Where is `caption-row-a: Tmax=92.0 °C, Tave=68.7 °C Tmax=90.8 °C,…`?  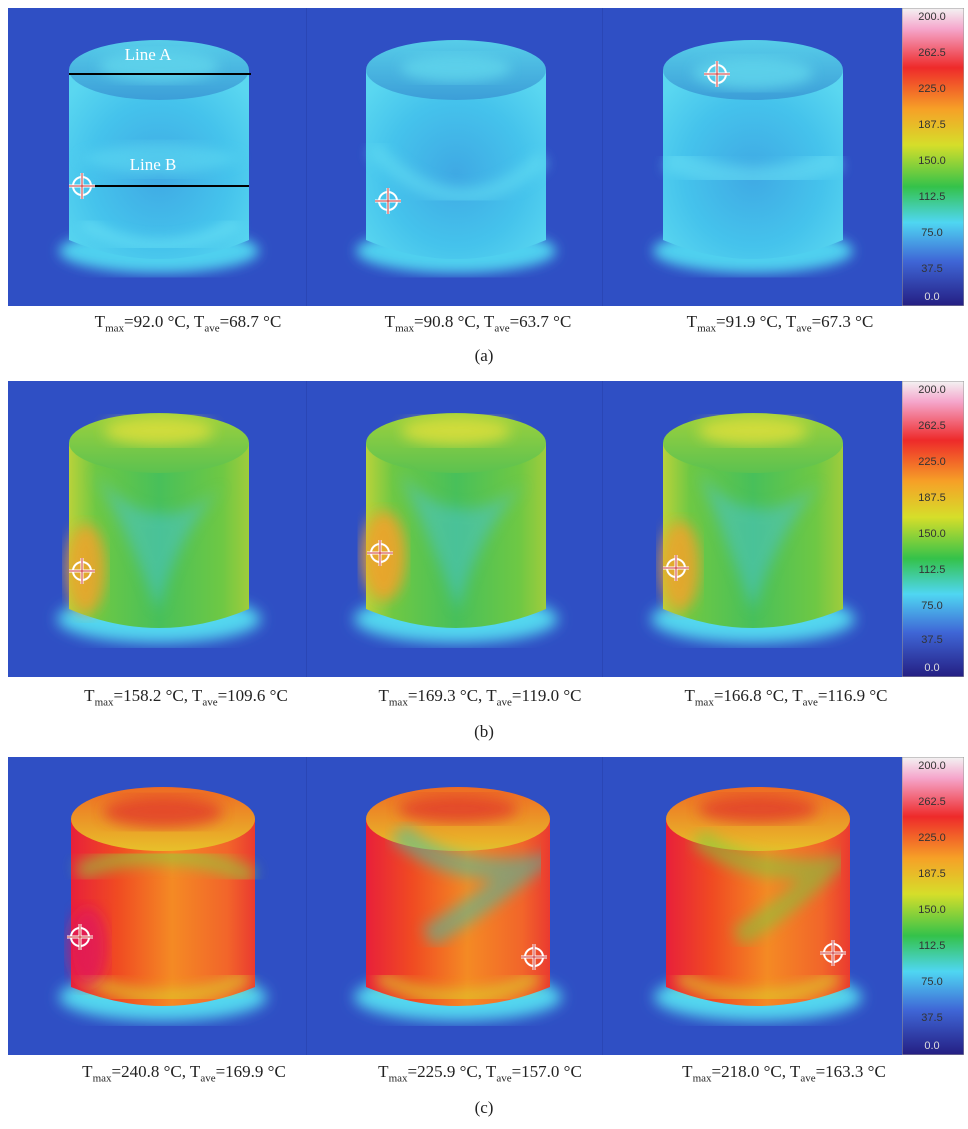 caption-row-a: Tmax=92.0 °C, Tave=68.7 °C Tmax=90.8 °C,… is located at coordinates (484, 324).